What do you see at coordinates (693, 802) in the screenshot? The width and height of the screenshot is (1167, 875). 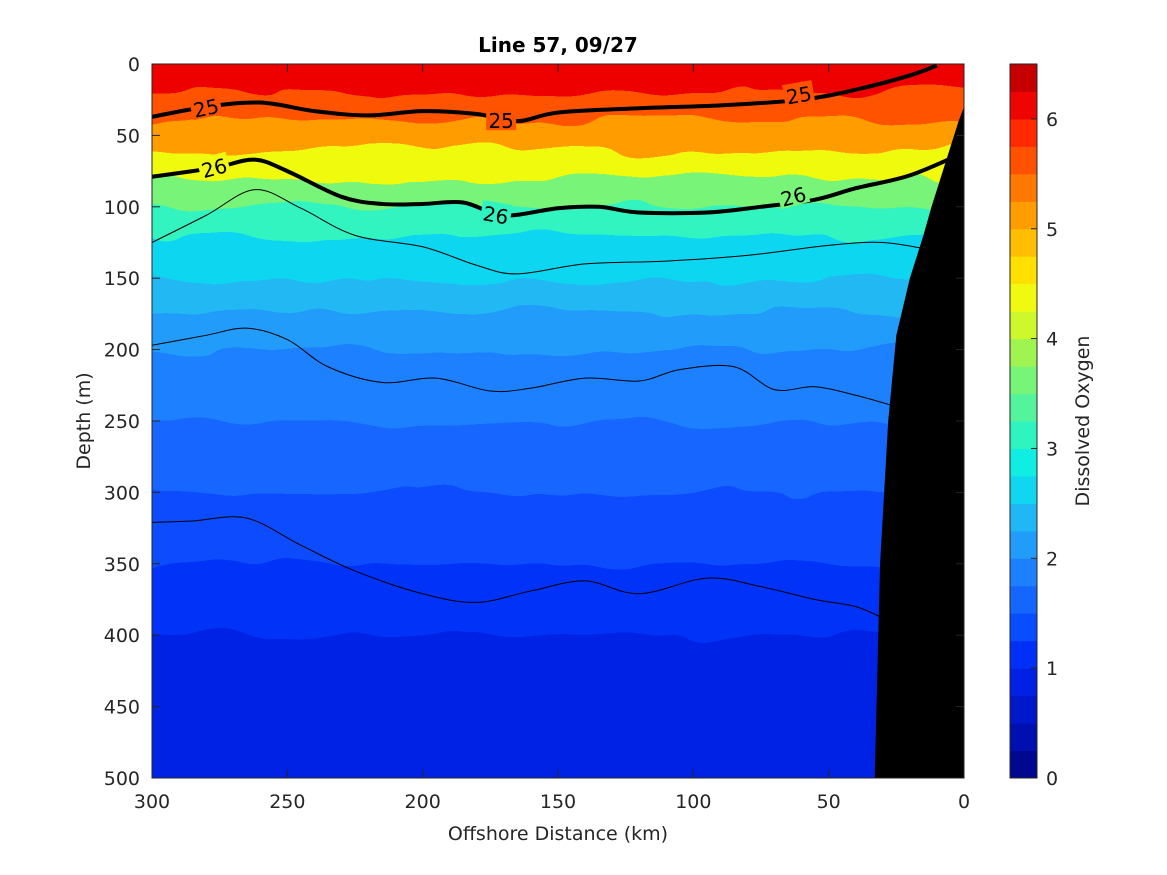 I see `x-tick-label: 100` at bounding box center [693, 802].